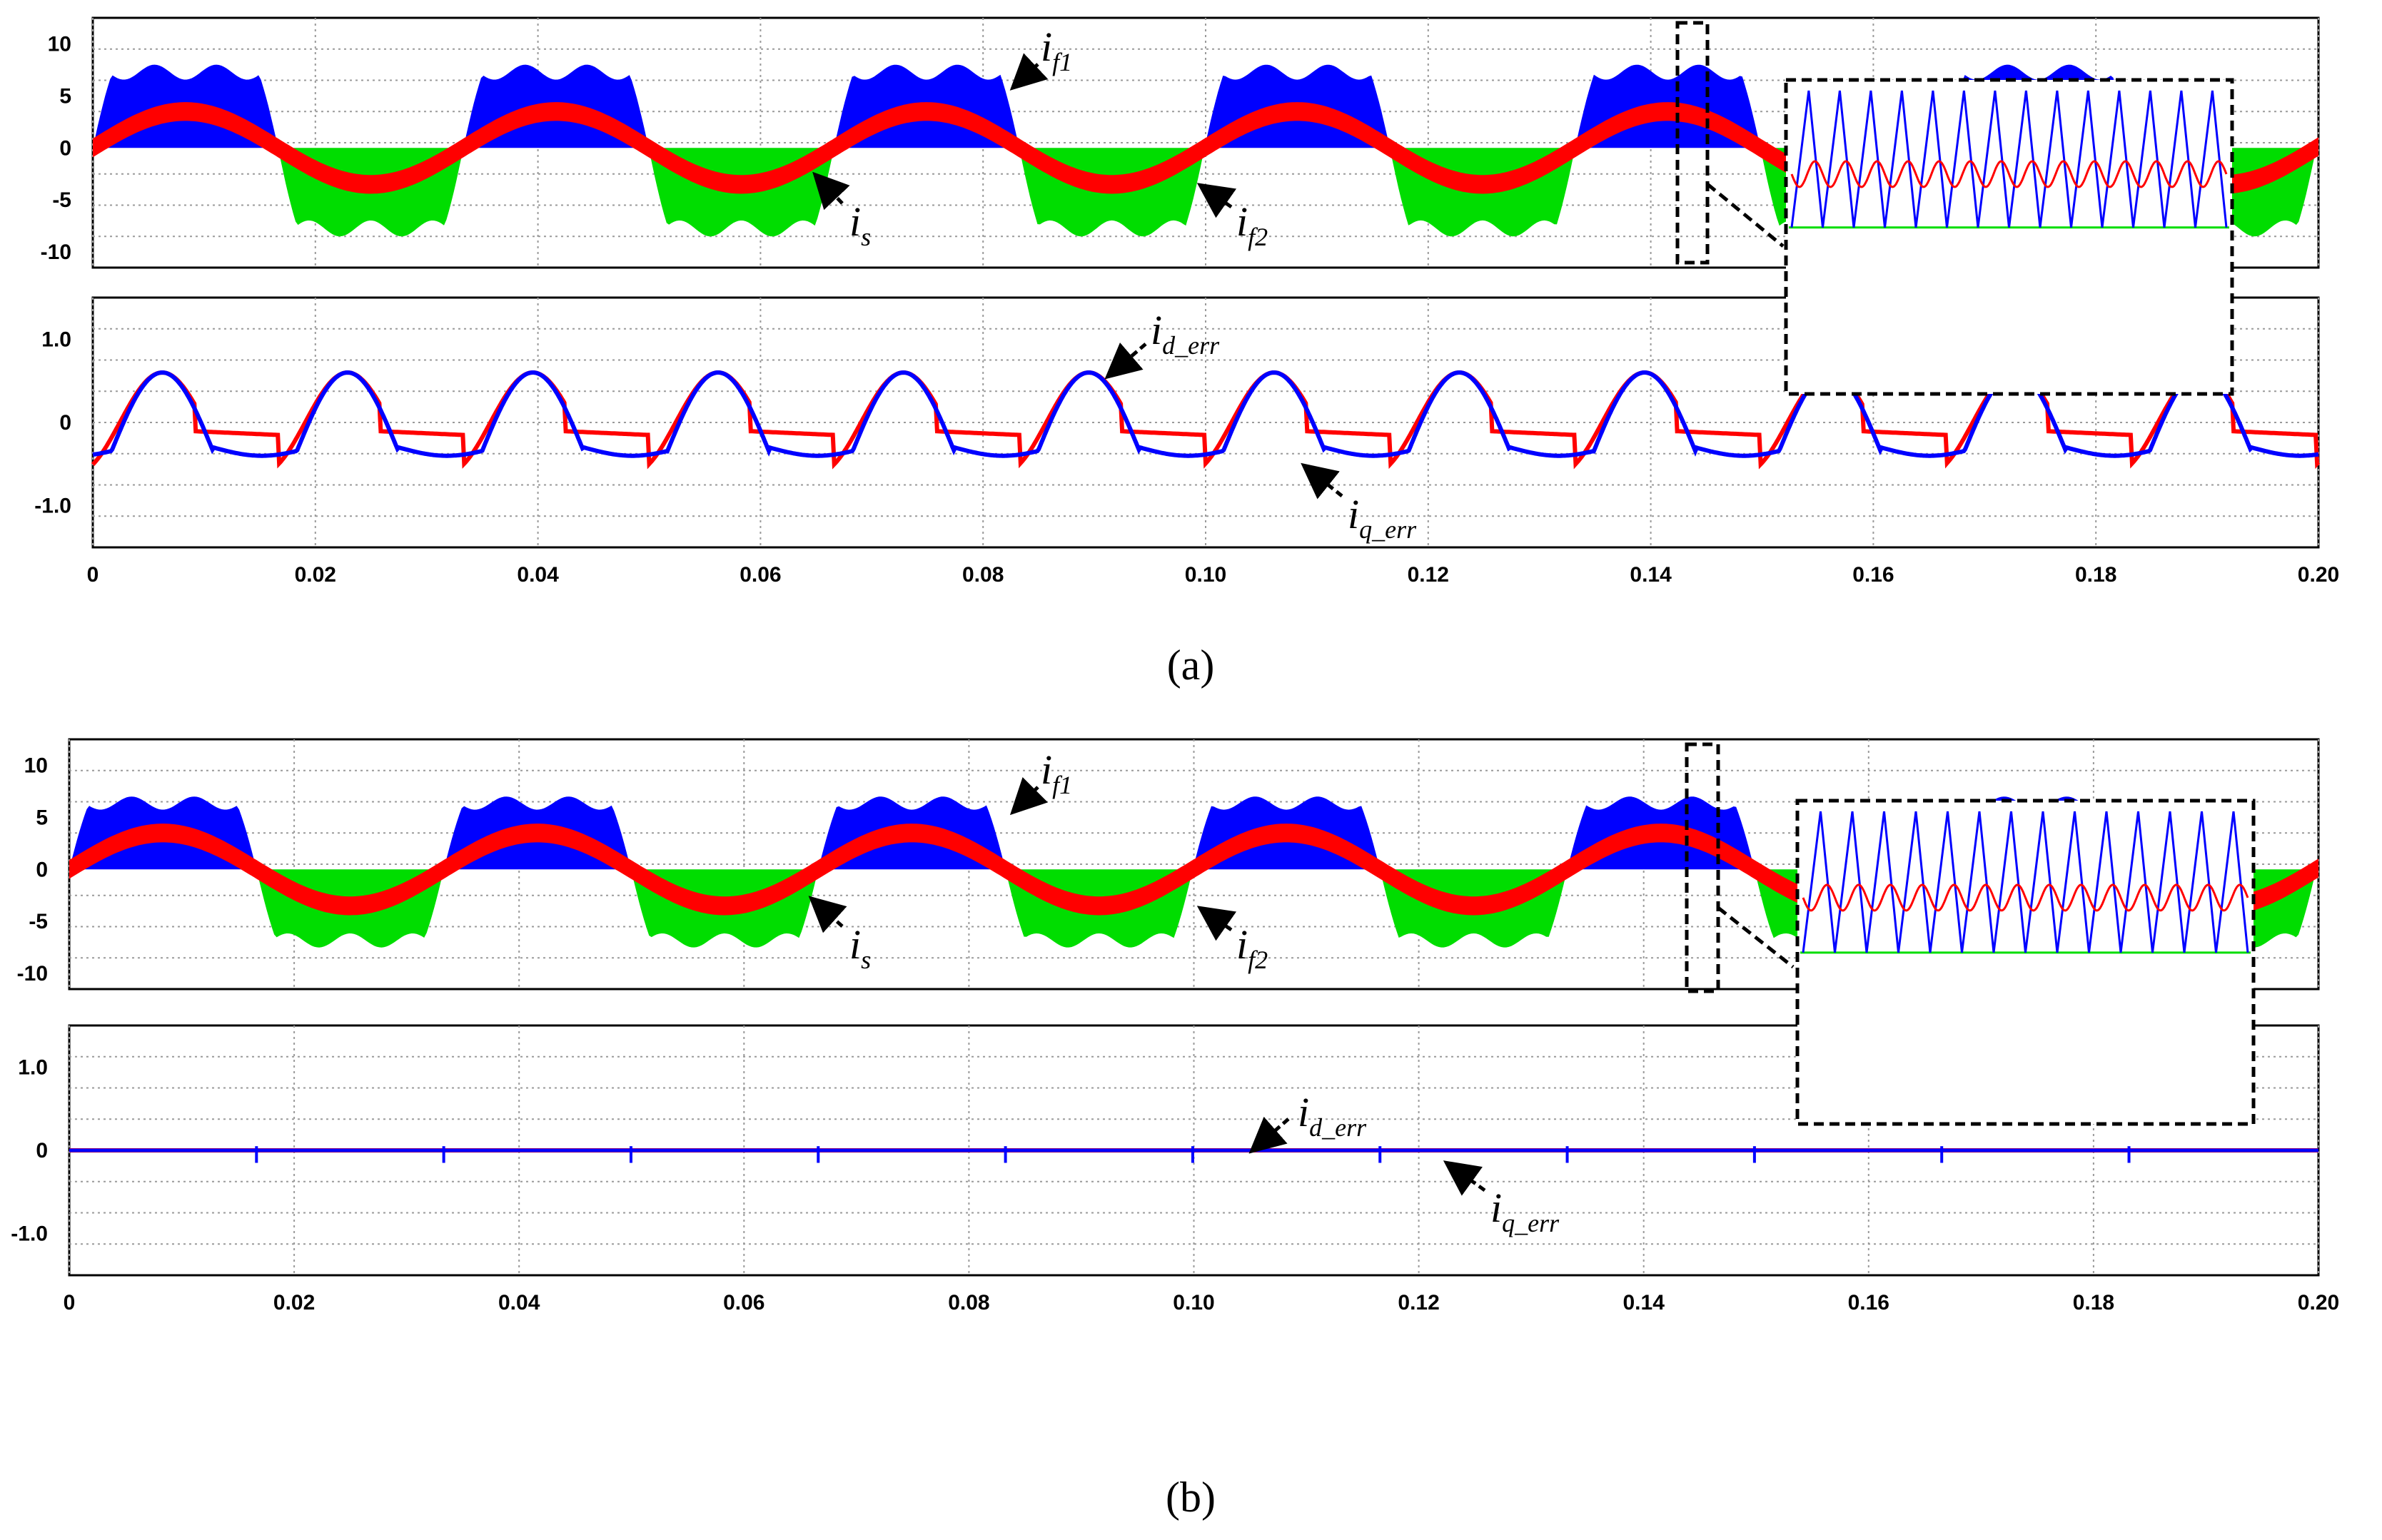  What do you see at coordinates (1041, 57) in the screenshot?
I see `label-a-if1: if1` at bounding box center [1041, 57].